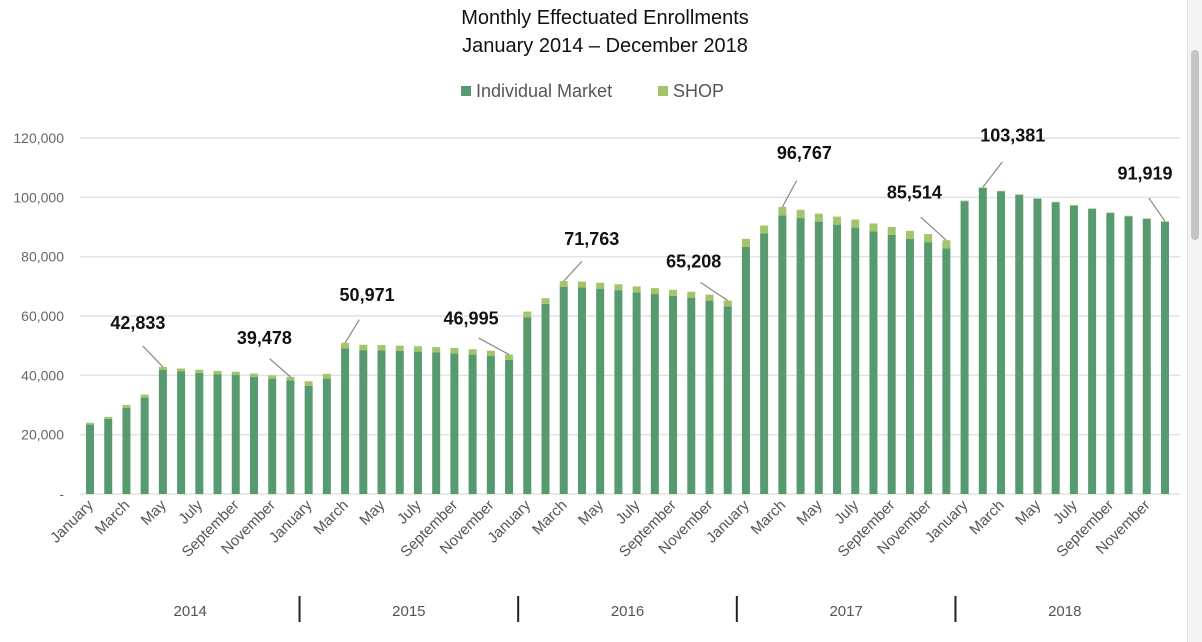 The height and width of the screenshot is (642, 1202). What do you see at coordinates (367, 295) in the screenshot?
I see `data-label: 50,971` at bounding box center [367, 295].